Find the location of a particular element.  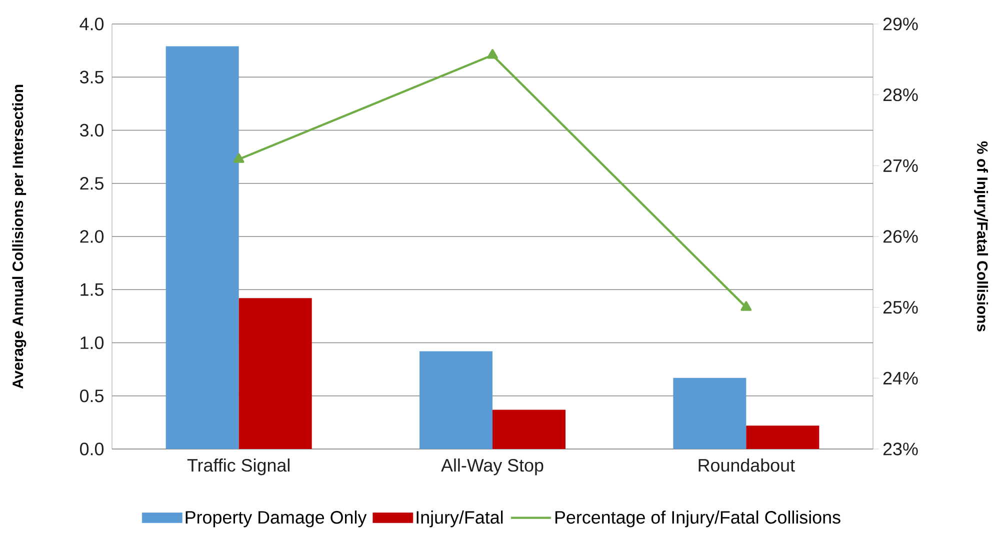

y2-tick-label: 28% is located at coordinates (900, 95).